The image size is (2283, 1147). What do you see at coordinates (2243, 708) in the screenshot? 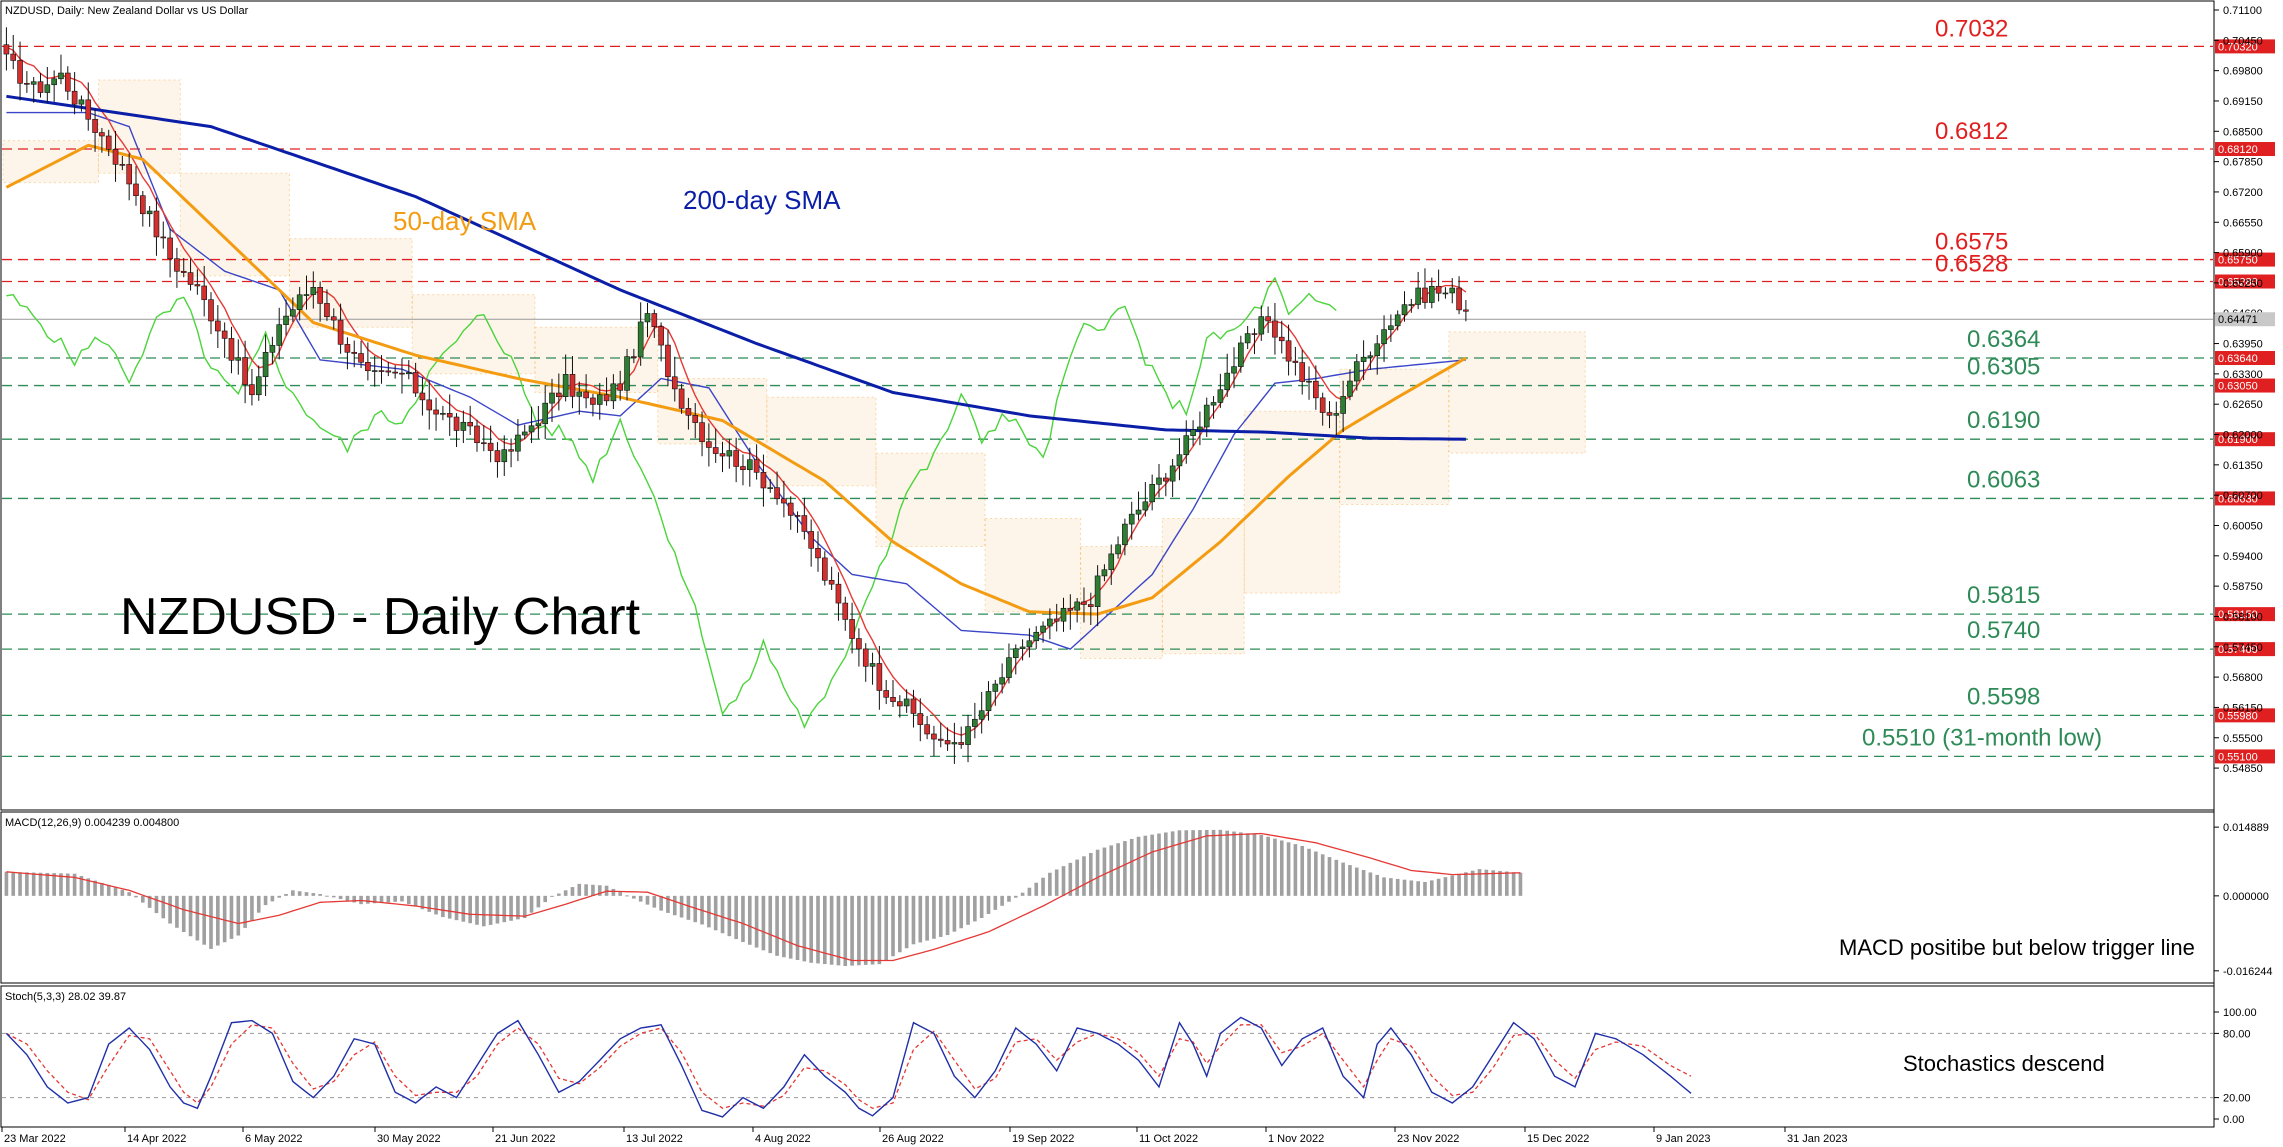
I see `price-tick-label: 0.56150` at bounding box center [2243, 708].